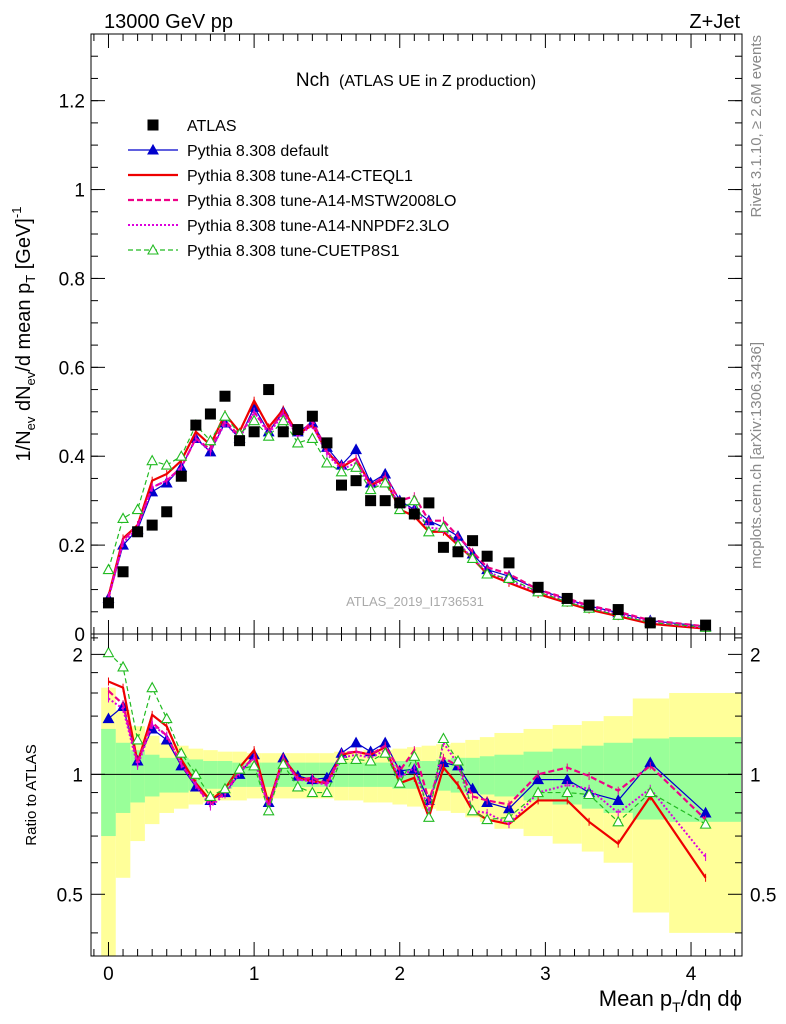 This screenshot has height=1024, width=786. I want to click on legend-label-atlas: ATLAS, so click(212, 126).